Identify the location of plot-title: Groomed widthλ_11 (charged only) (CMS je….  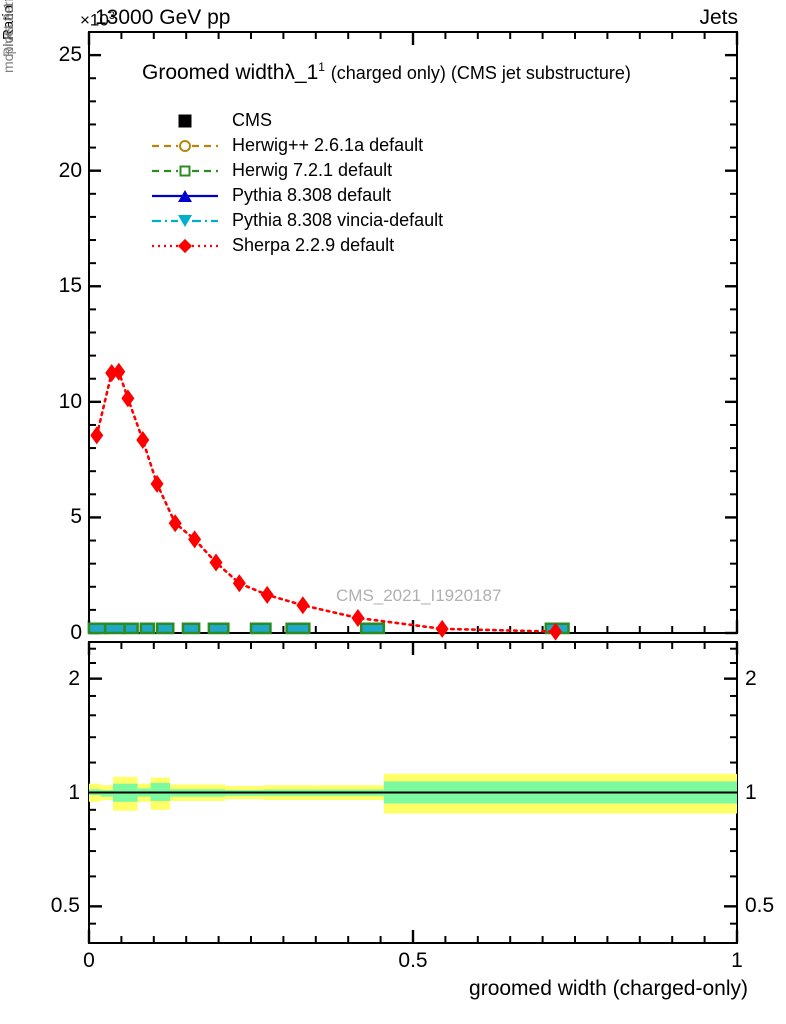
(386, 72).